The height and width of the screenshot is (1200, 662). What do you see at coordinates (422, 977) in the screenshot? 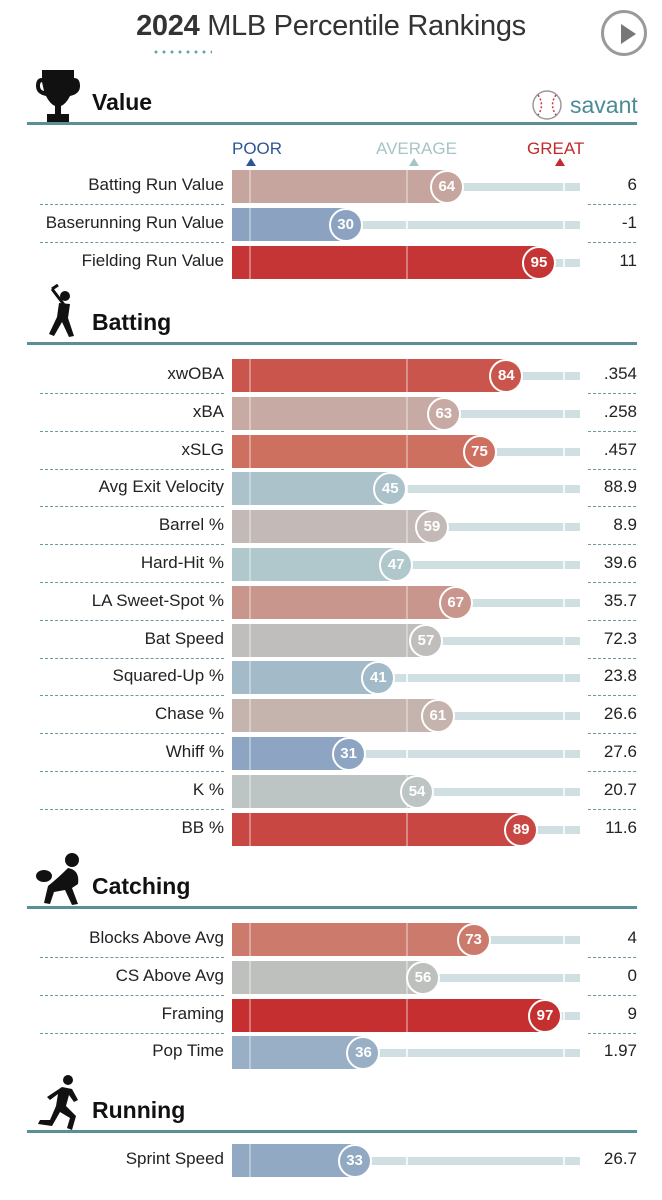
I see `percentile-badge: 56` at bounding box center [422, 977].